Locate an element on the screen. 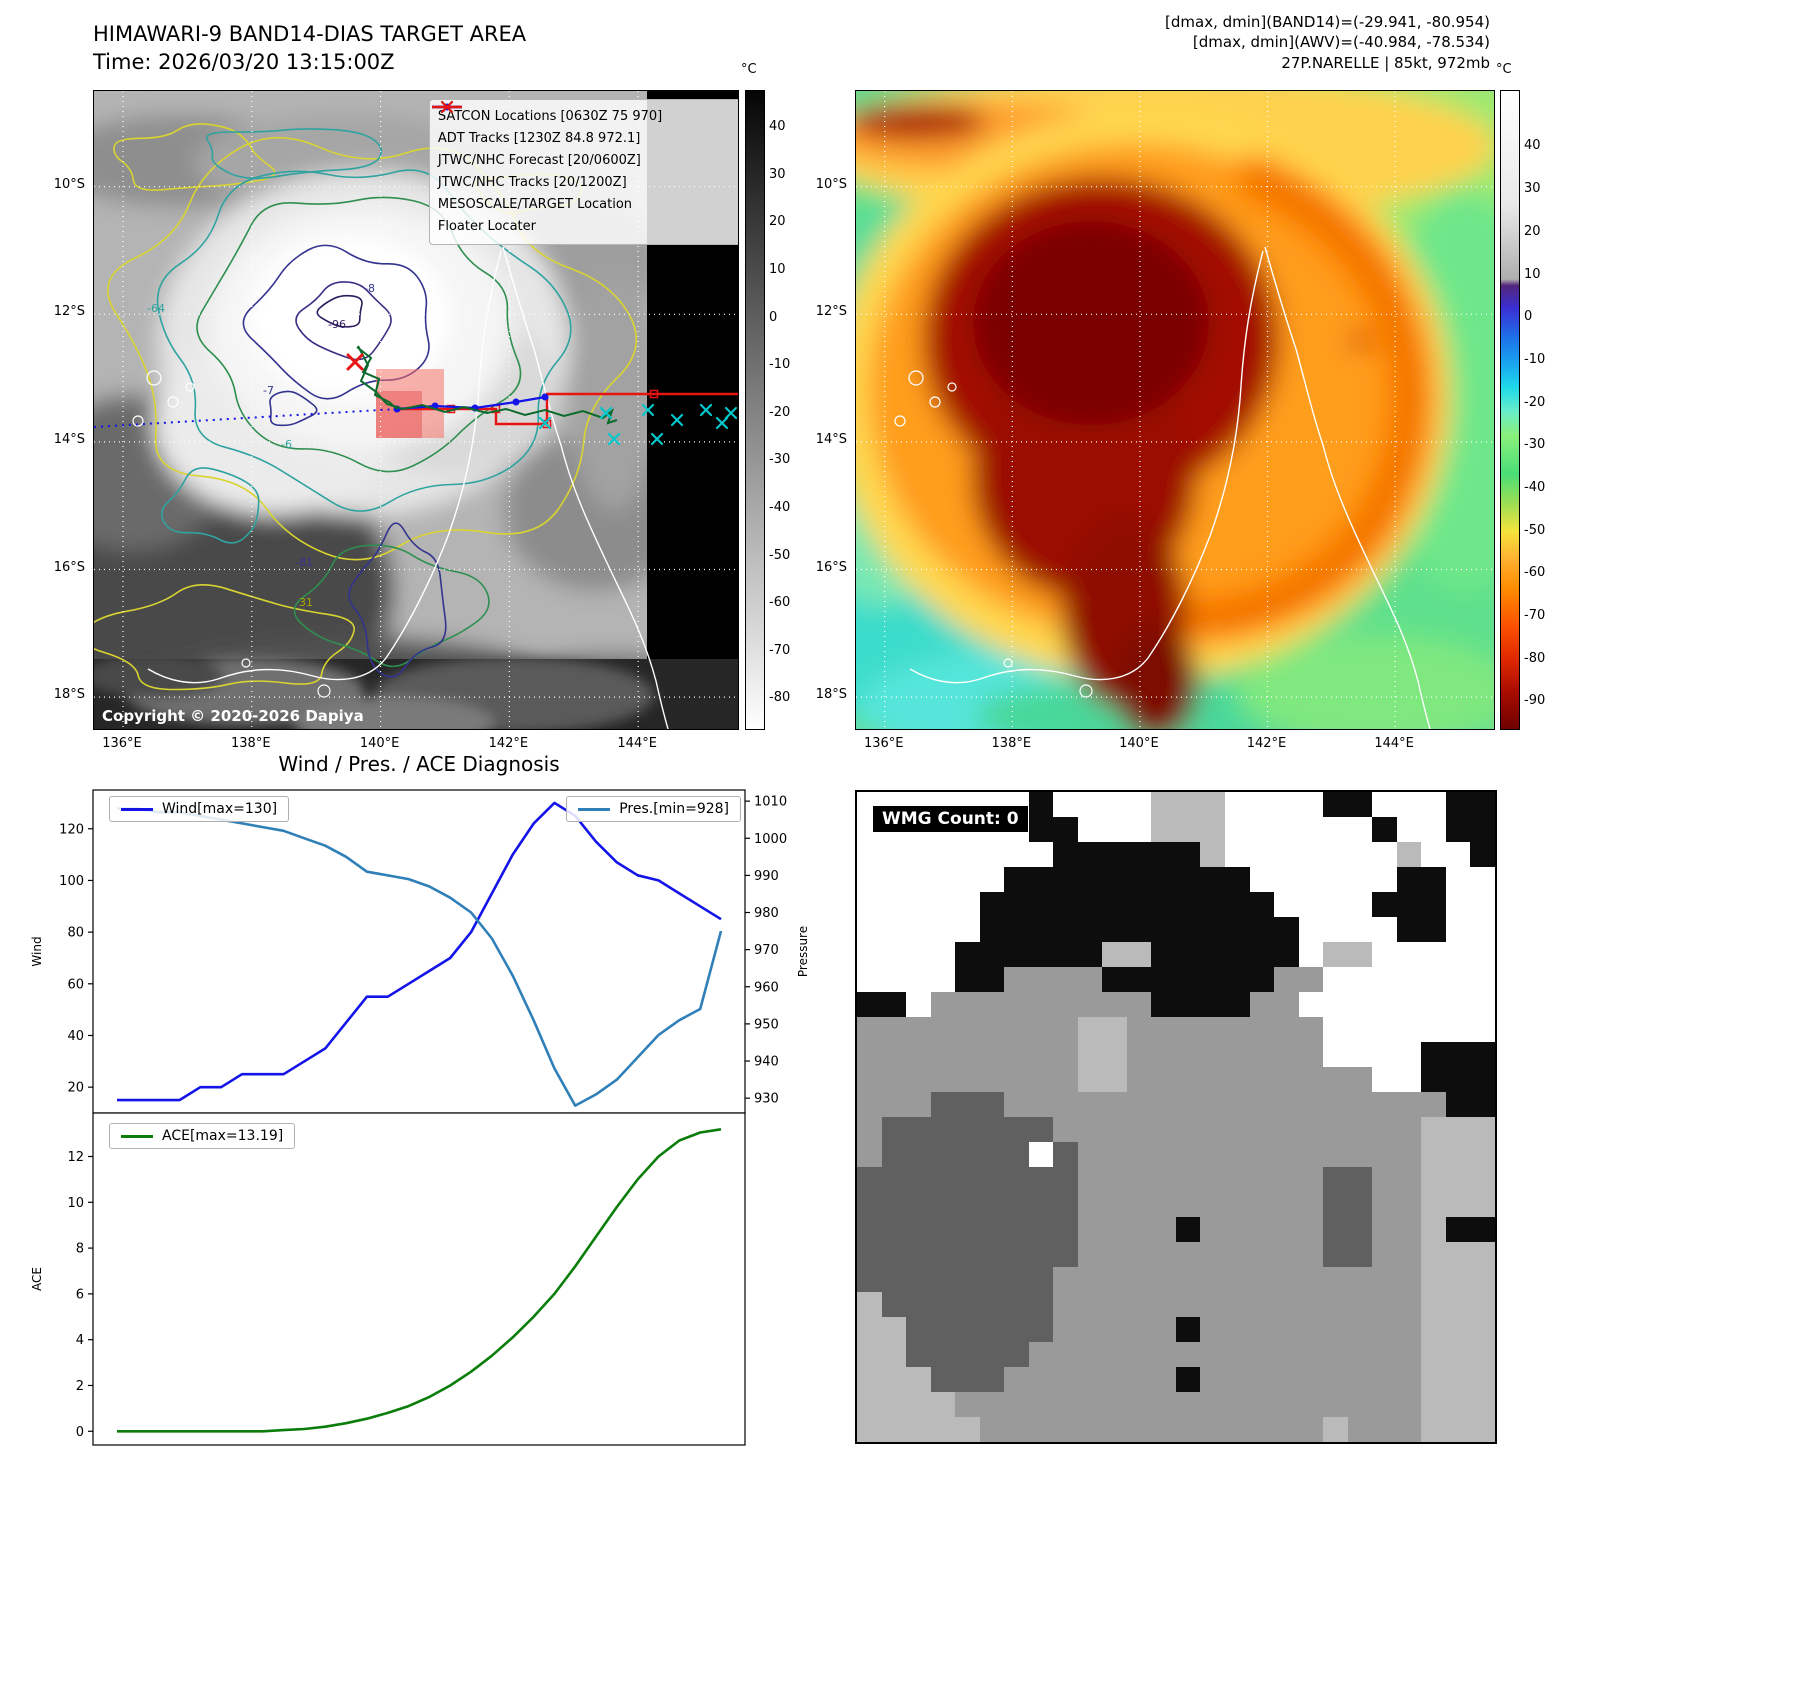 Image resolution: width=1797 pixels, height=1690 pixels. band14-xtick: 136°E is located at coordinates (122, 743).